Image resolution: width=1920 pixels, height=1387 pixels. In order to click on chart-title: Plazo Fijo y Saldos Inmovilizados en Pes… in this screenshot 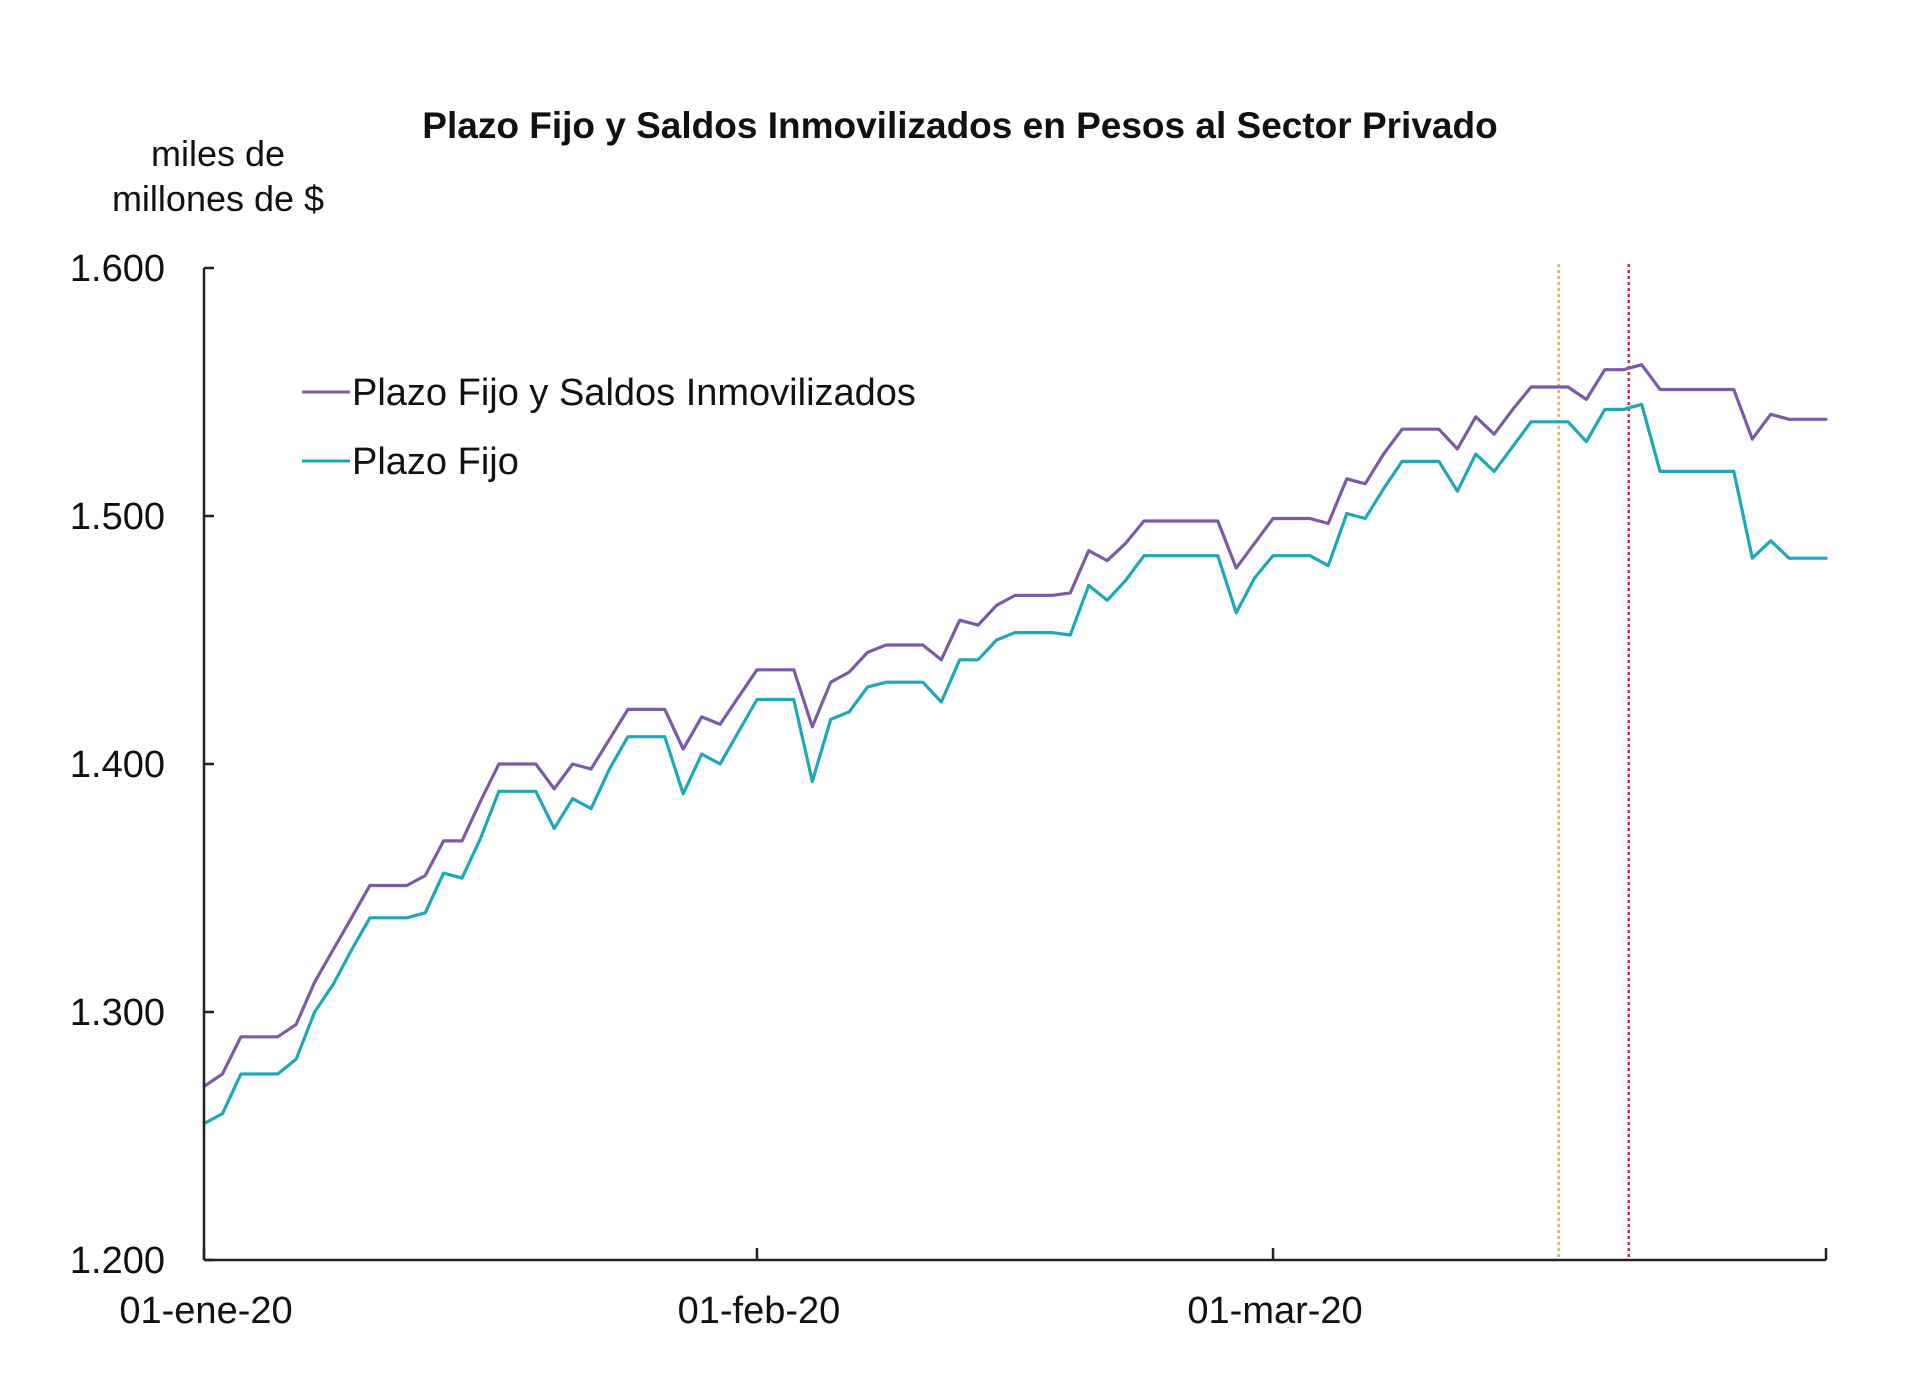, I will do `click(959, 125)`.